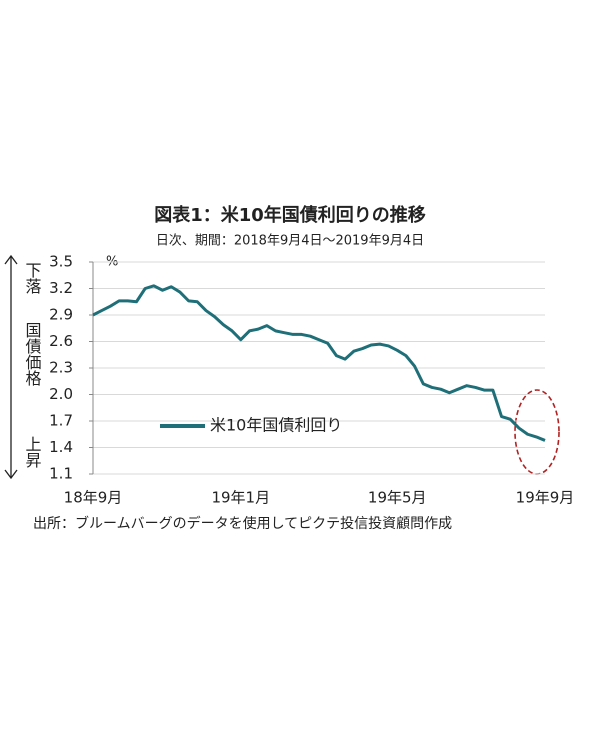  What do you see at coordinates (61, 341) in the screenshot?
I see `y-tick-label: 2.6` at bounding box center [61, 341].